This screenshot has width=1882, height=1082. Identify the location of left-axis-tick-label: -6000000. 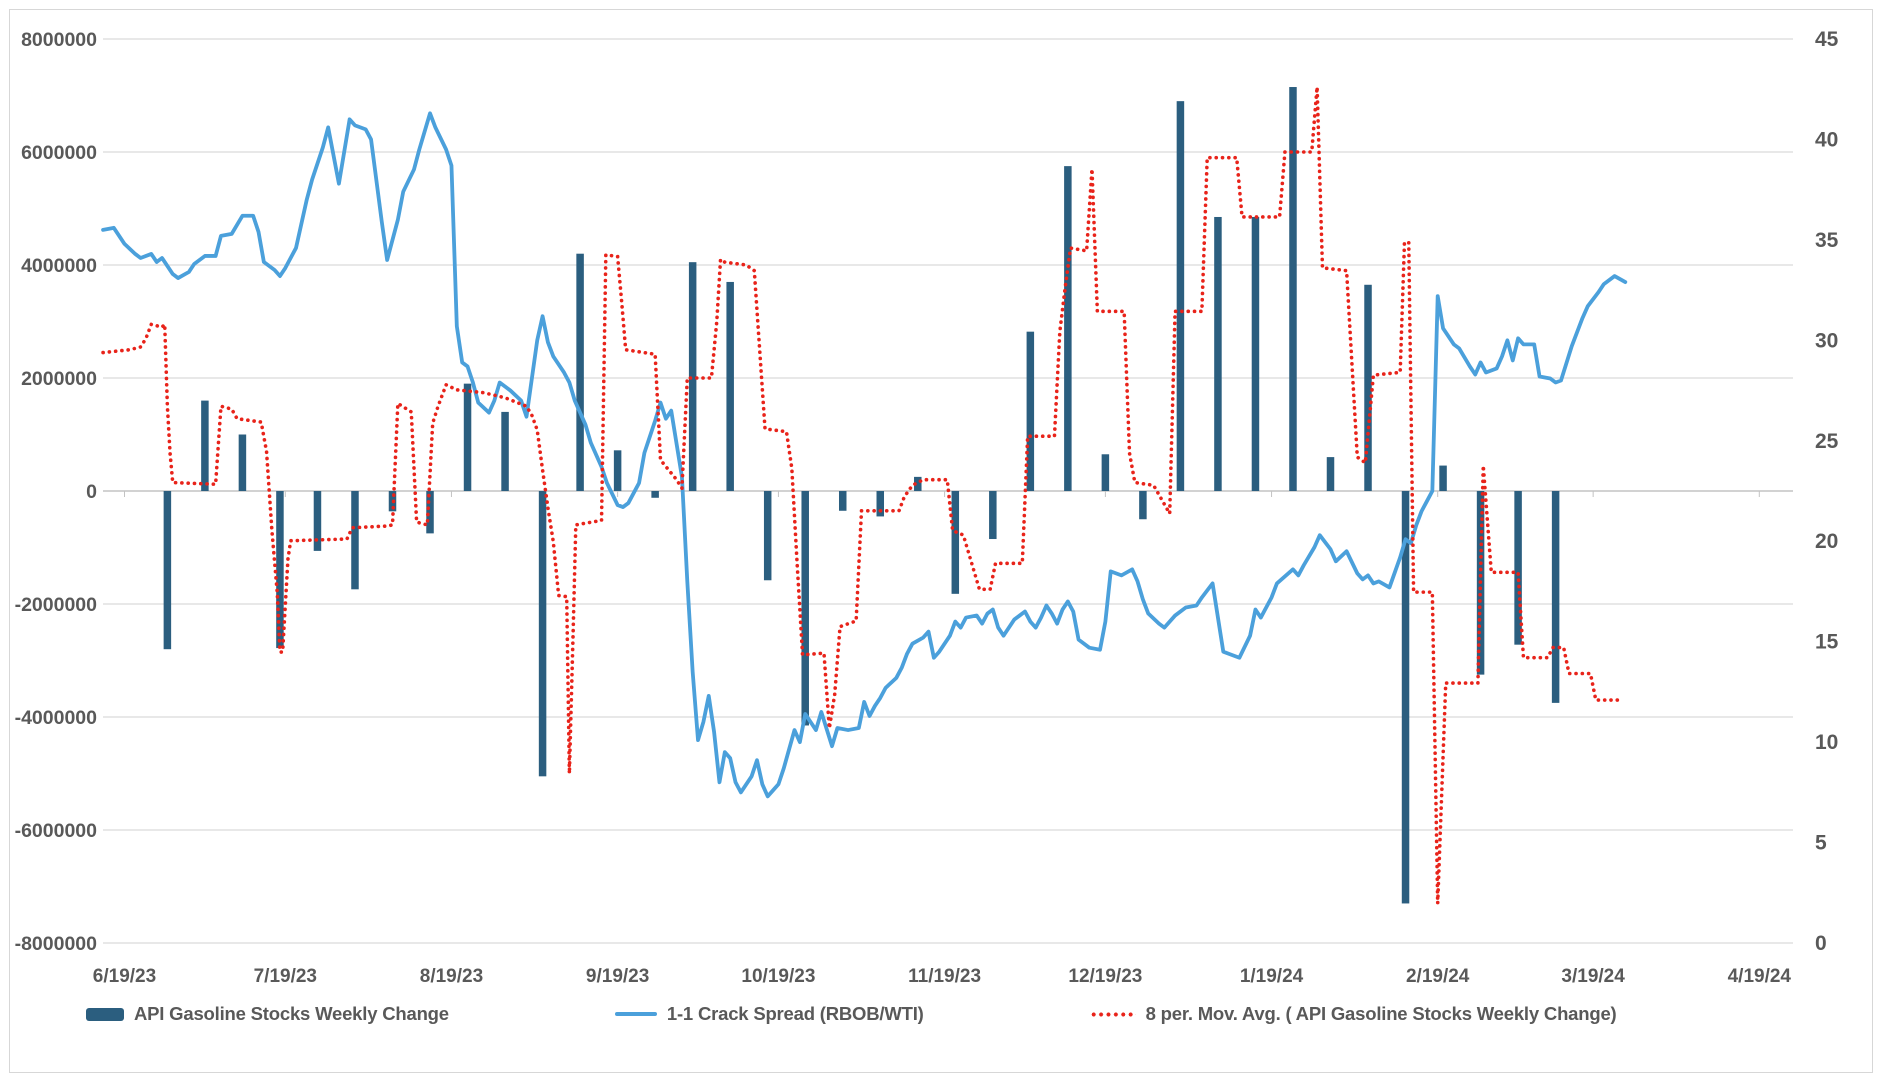
(56, 831).